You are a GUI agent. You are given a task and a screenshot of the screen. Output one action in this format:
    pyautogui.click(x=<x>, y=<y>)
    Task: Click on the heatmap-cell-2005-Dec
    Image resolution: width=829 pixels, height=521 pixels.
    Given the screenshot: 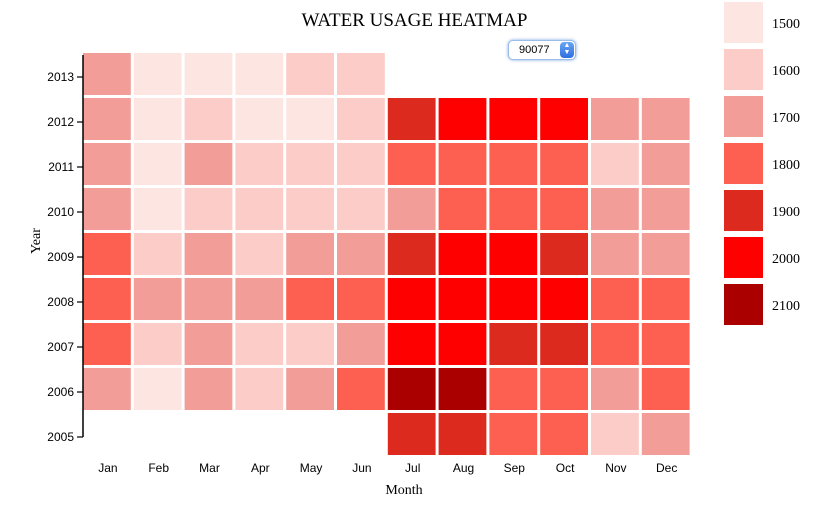 What is the action you would take?
    pyautogui.click(x=665, y=434)
    